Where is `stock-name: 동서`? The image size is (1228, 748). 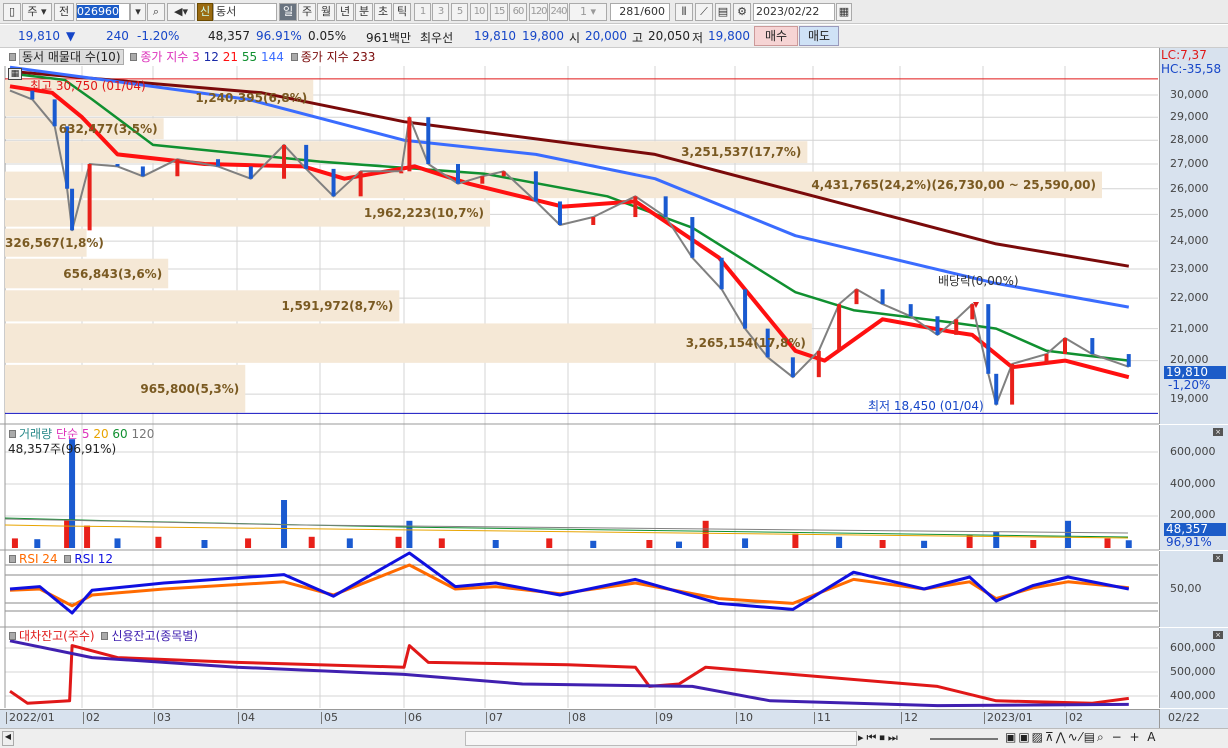
stock-name: 동서 is located at coordinates (245, 12).